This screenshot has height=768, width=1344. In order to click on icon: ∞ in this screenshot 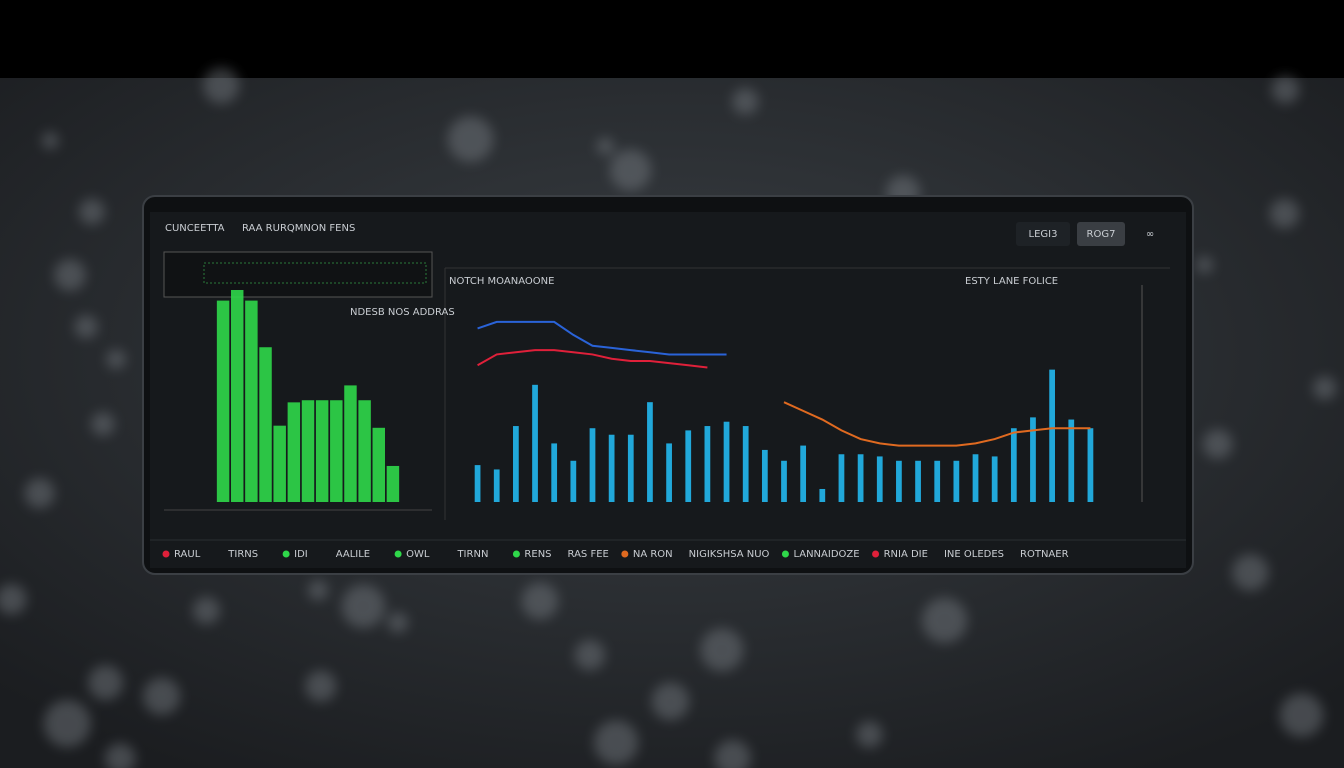, I will do `click(1150, 234)`.